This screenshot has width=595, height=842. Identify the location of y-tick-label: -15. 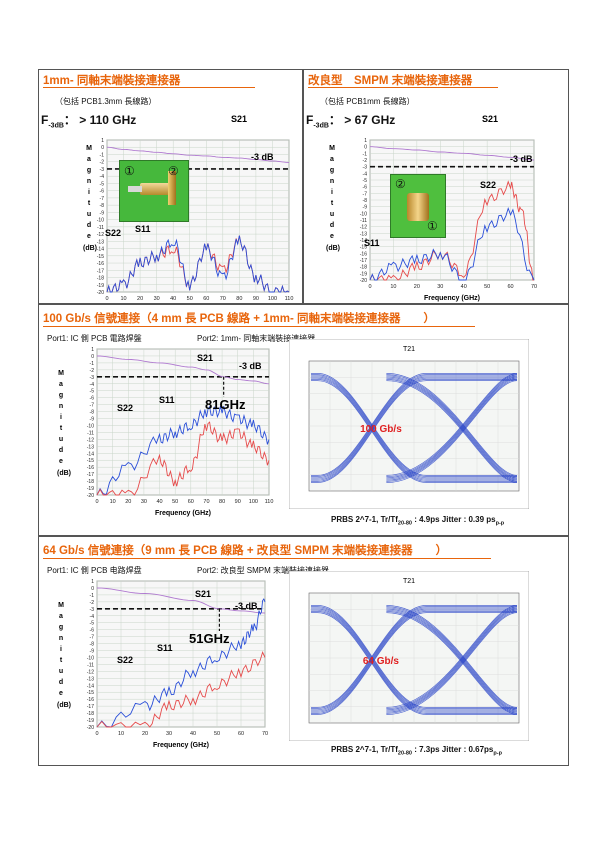
(100, 257).